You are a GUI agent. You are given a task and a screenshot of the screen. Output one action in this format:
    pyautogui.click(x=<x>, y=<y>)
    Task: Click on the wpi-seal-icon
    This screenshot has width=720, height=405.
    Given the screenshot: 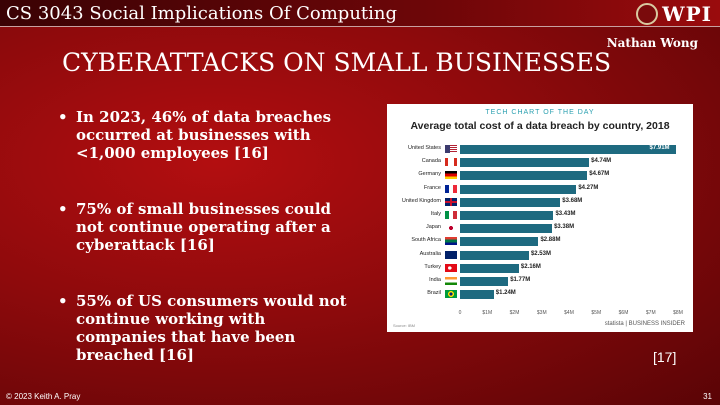 What is the action you would take?
    pyautogui.click(x=647, y=14)
    